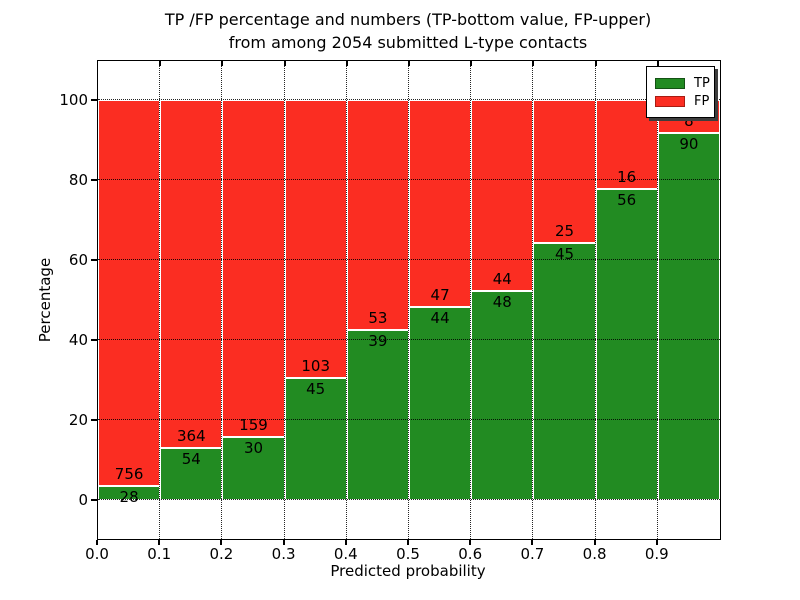 The width and height of the screenshot is (800, 600). I want to click on tp-count-label: 56, so click(627, 199).